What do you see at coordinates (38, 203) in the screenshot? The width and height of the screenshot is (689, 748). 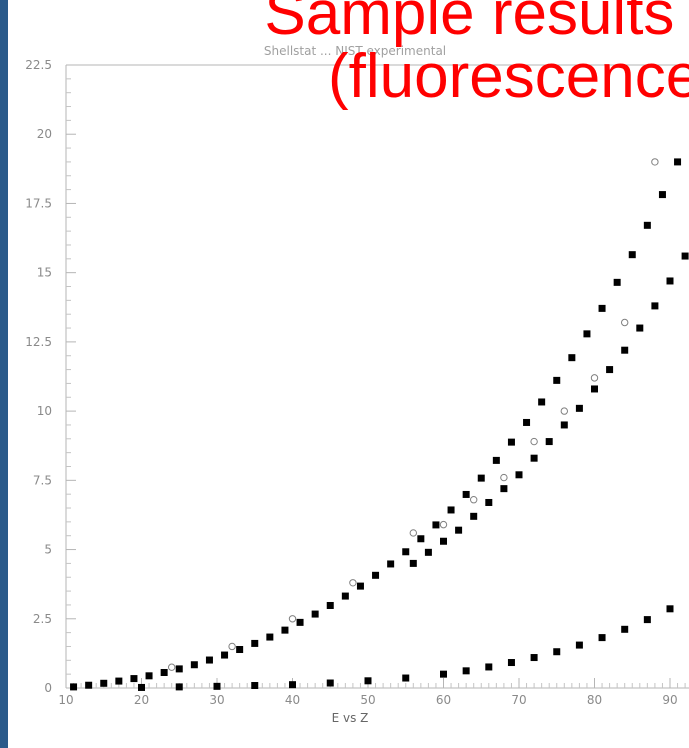 I see `y-tick-label: 17.5` at bounding box center [38, 203].